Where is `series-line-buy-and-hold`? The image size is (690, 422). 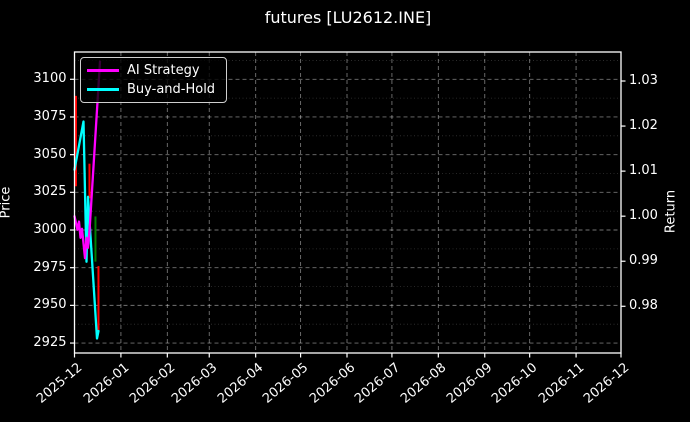
series-line-buy-and-hold is located at coordinates (86, 230).